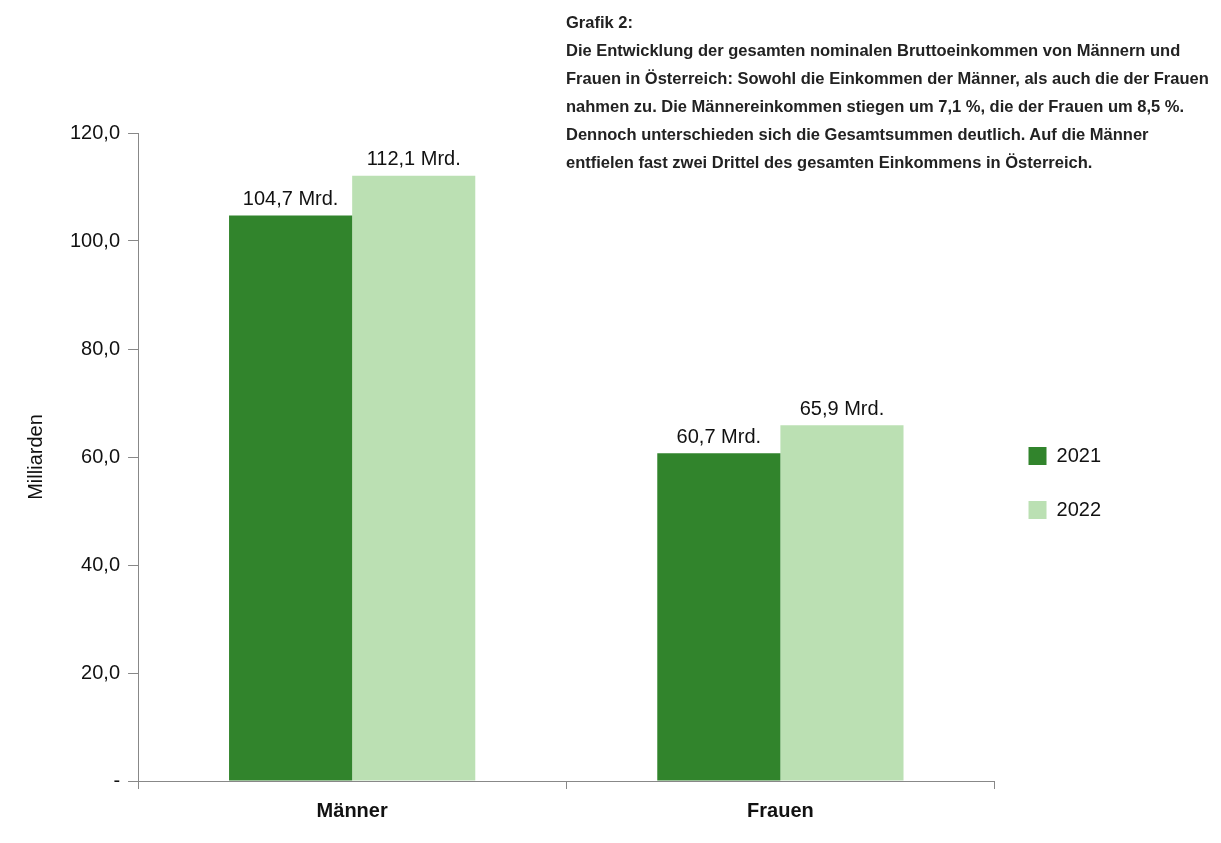  What do you see at coordinates (101, 455) in the screenshot?
I see `y-tick-label: 60,0` at bounding box center [101, 455].